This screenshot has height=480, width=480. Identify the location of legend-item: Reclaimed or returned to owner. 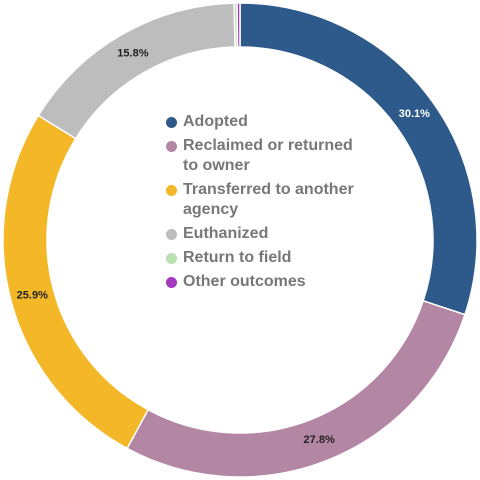
(266, 156).